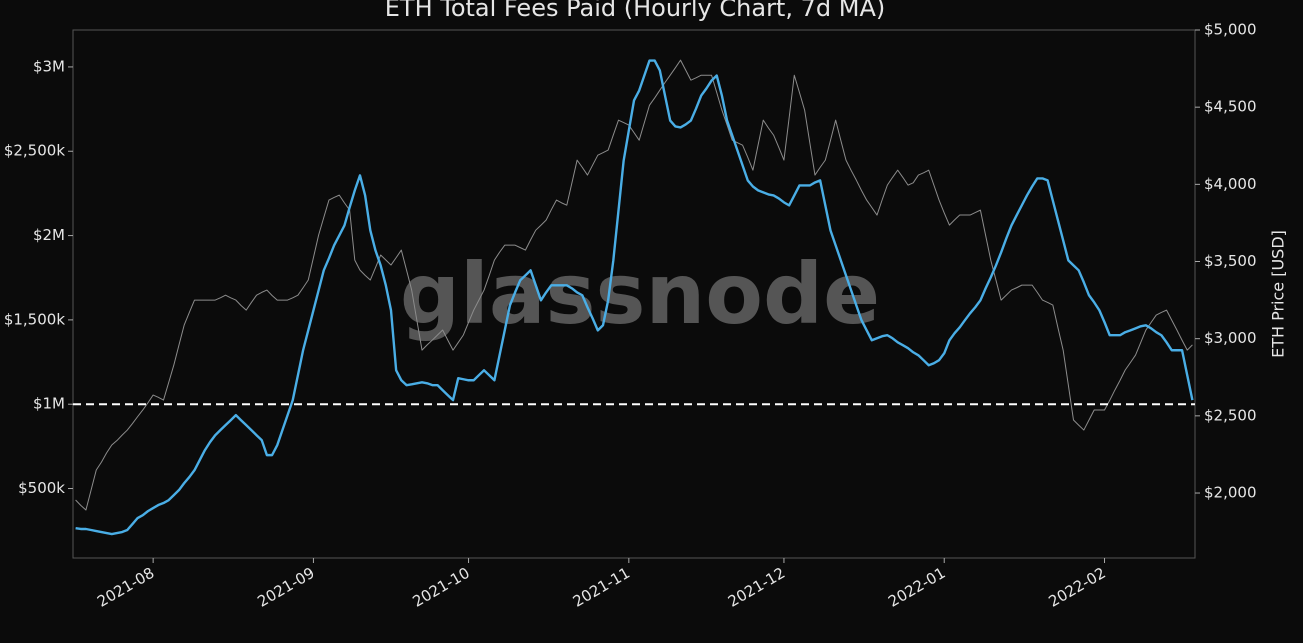 Image resolution: width=1303 pixels, height=643 pixels. Describe the element at coordinates (1230, 30) in the screenshot. I see `y2-tick-label: $5,000` at that location.